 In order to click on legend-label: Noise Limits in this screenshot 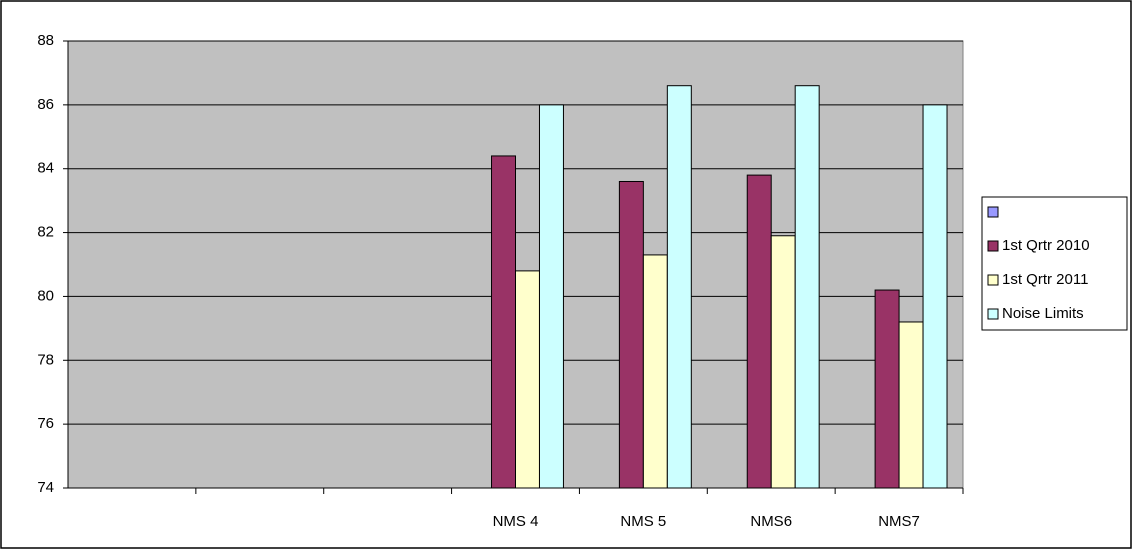, I will do `click(1043, 313)`.